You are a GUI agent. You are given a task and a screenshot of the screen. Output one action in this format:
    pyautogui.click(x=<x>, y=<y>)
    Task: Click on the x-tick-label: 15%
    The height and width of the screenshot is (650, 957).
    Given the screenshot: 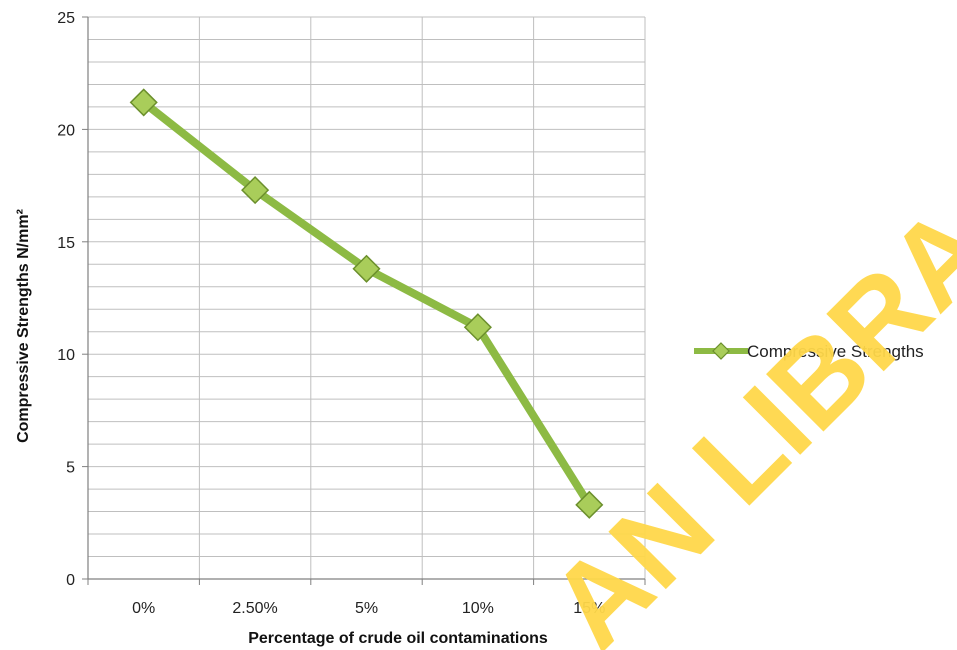 What is the action you would take?
    pyautogui.click(x=589, y=608)
    